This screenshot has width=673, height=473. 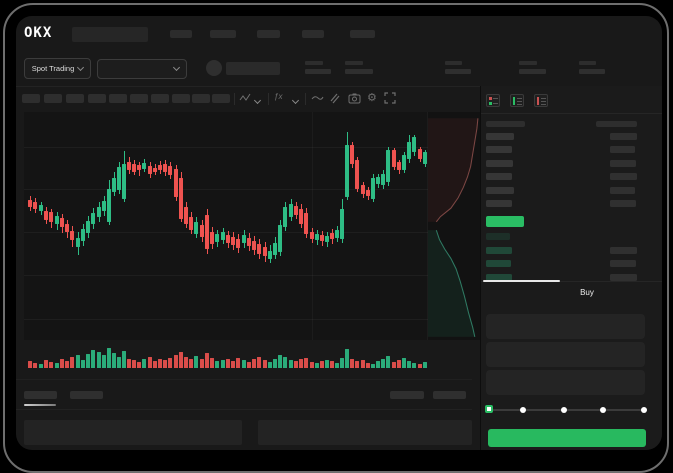 I want to click on indicator-fx-icon: ƒx, so click(x=278, y=96).